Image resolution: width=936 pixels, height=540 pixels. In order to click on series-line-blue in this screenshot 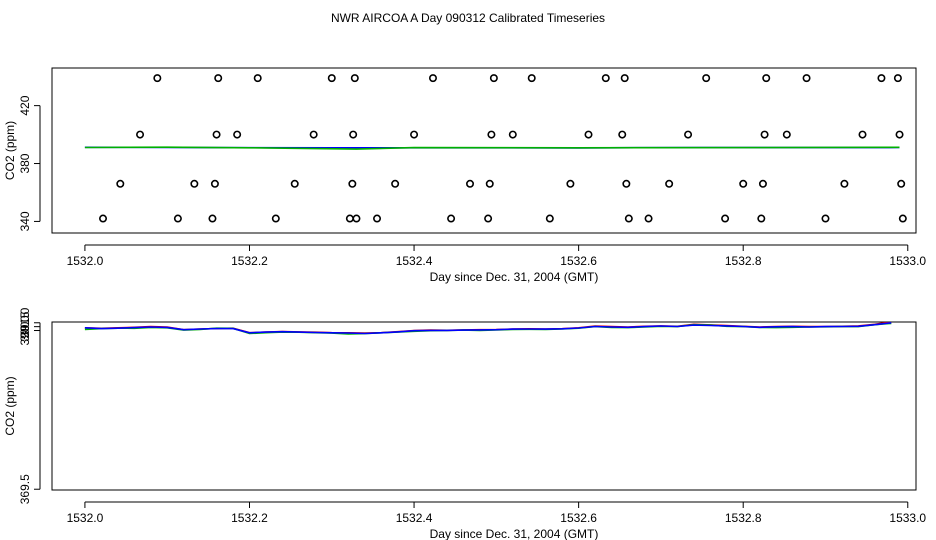, I will do `click(488, 328)`.